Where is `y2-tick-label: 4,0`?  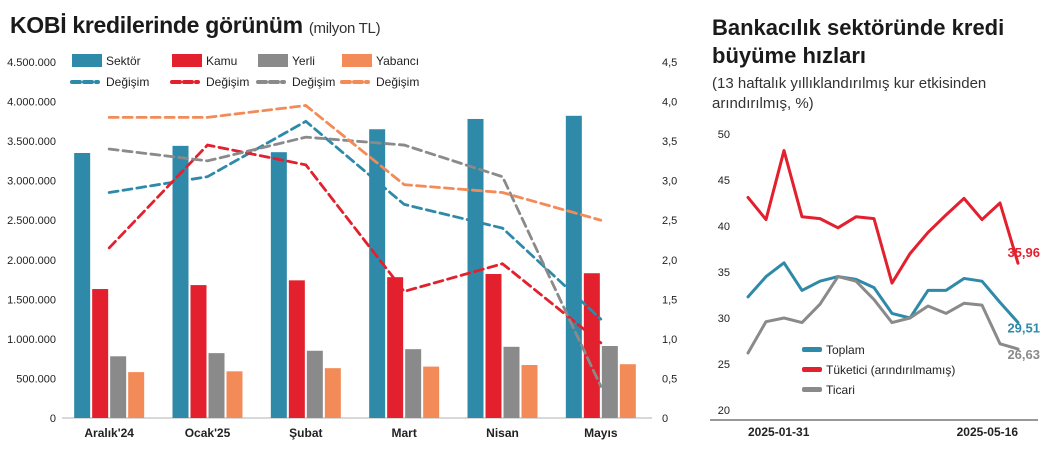
y2-tick-label: 4,0 is located at coordinates (669, 103).